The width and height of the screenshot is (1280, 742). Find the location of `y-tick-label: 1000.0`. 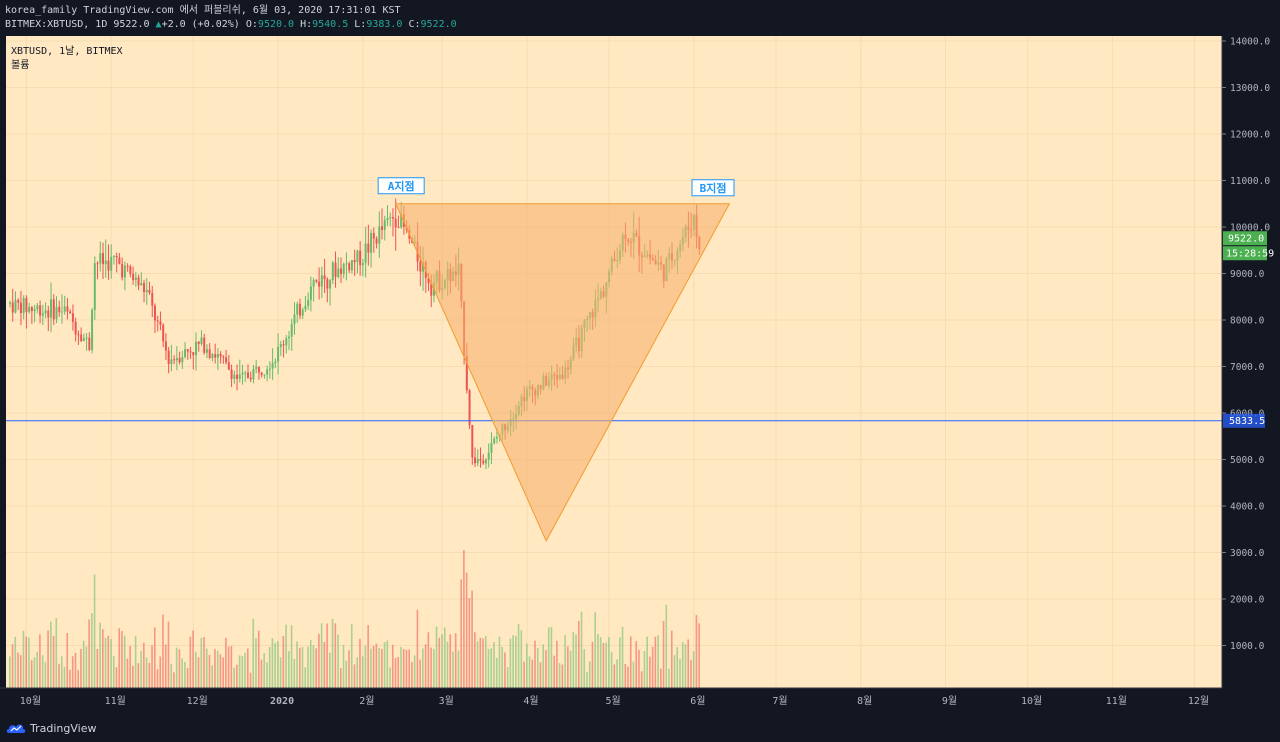

y-tick-label: 1000.0 is located at coordinates (1247, 646).